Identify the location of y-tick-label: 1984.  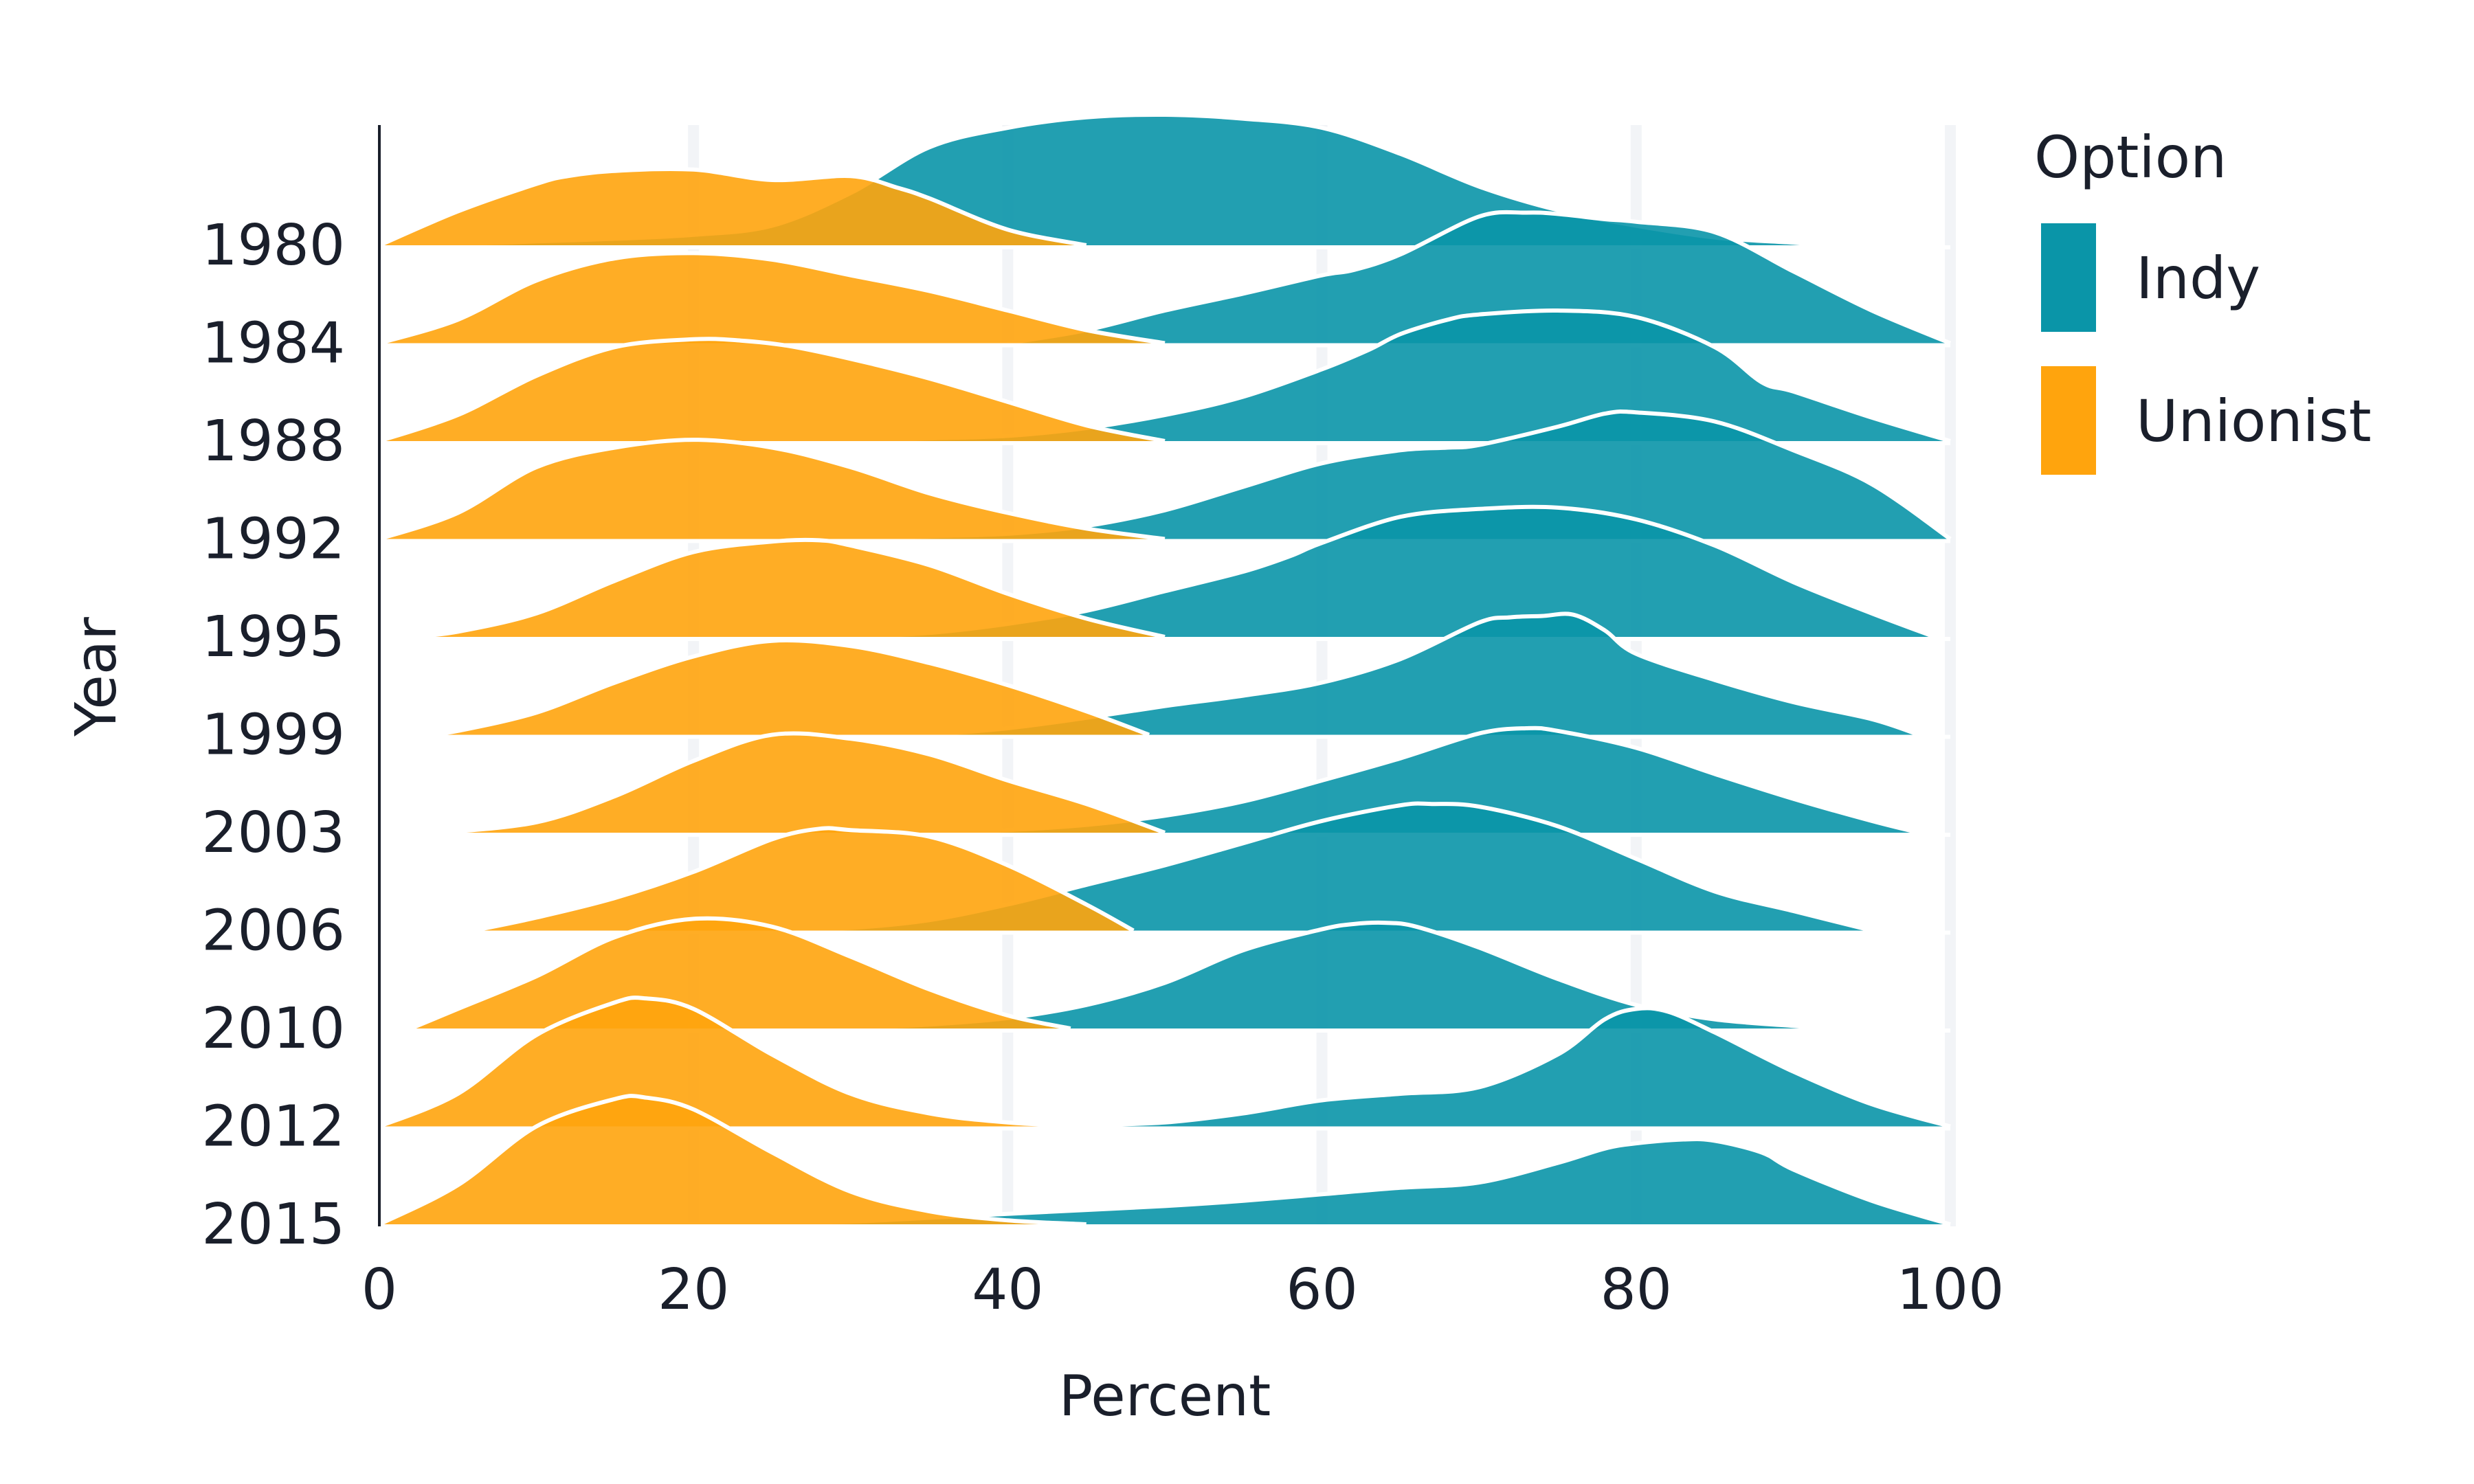
(273, 343).